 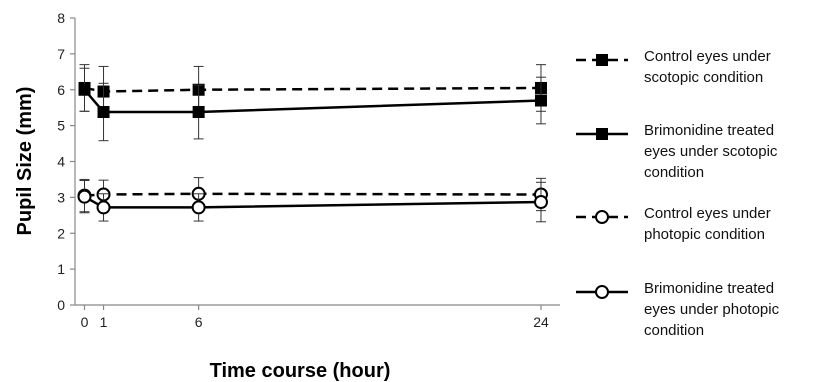 I want to click on legend-label-line: eyes under photopic, so click(x=712, y=309).